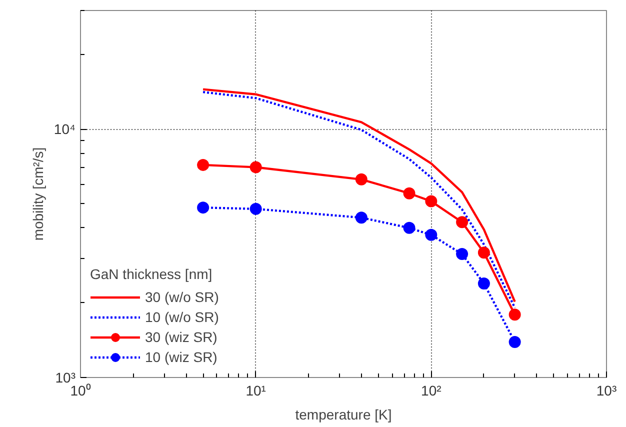  What do you see at coordinates (182, 317) in the screenshot?
I see `legend-label: 10 (w/o SR)` at bounding box center [182, 317].